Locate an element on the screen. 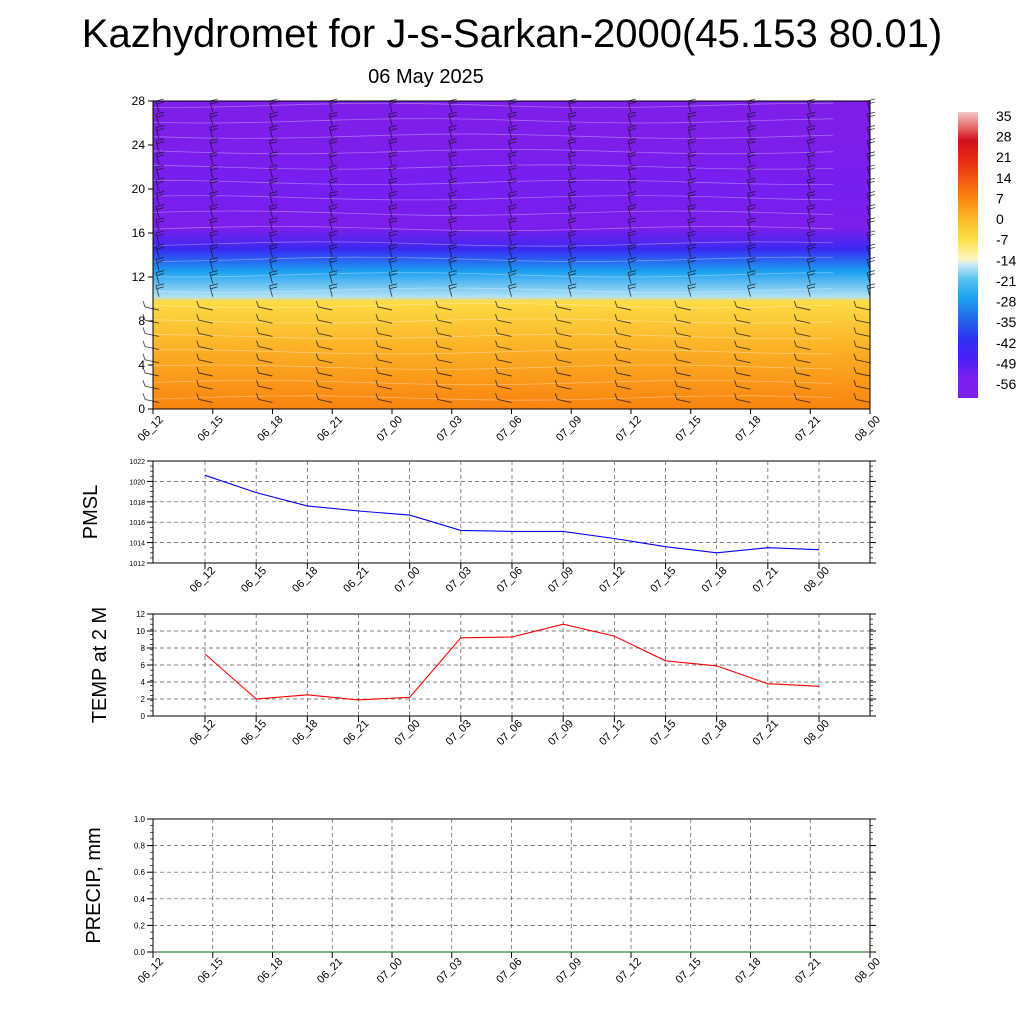 This screenshot has height=1024, width=1024. y-tick-label: 1018 is located at coordinates (137, 503).